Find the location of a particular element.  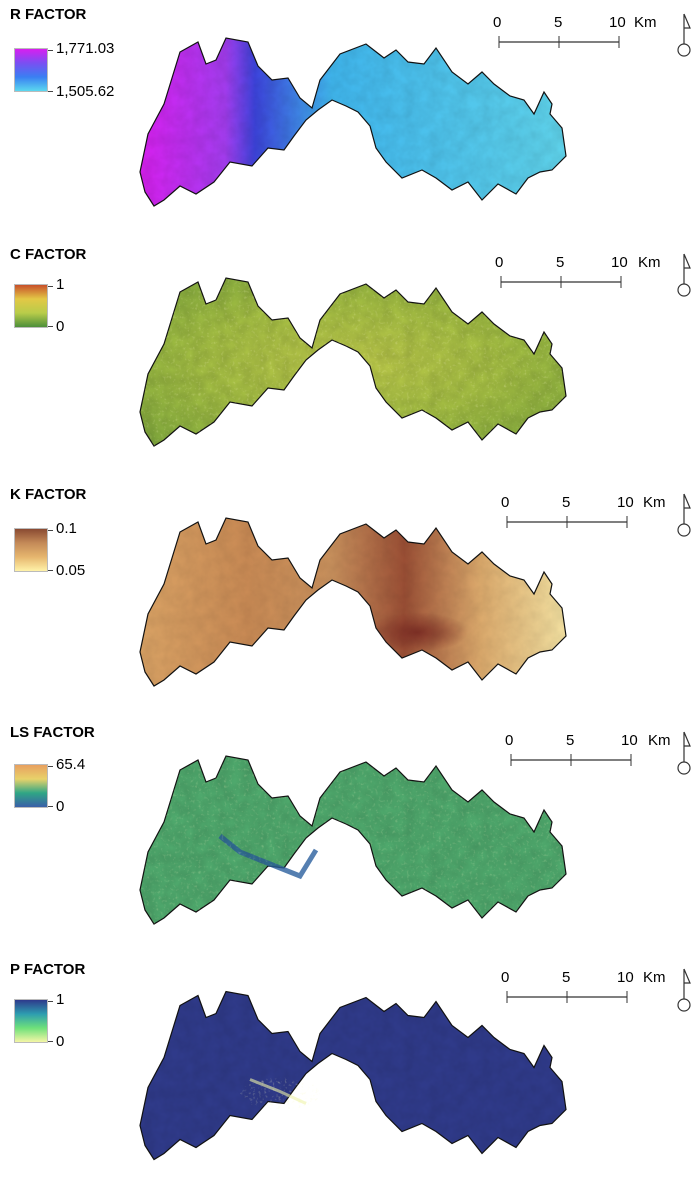

legend-max-label: 65.4 is located at coordinates (71, 764).